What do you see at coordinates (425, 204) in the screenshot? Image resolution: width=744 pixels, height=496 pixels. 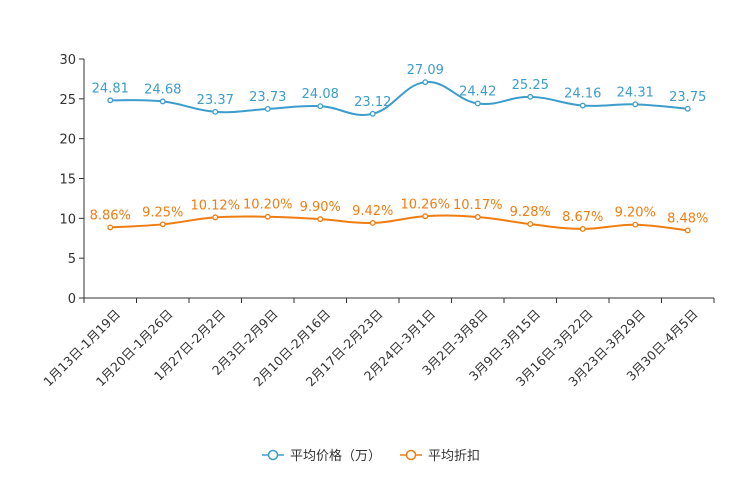 I see `data-label: 10.26%` at bounding box center [425, 204].